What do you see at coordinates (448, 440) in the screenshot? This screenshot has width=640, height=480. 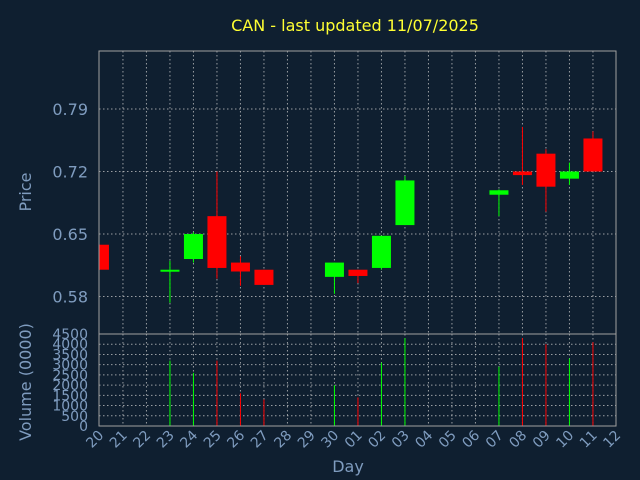 I see `x-tick-label: 05` at bounding box center [448, 440].